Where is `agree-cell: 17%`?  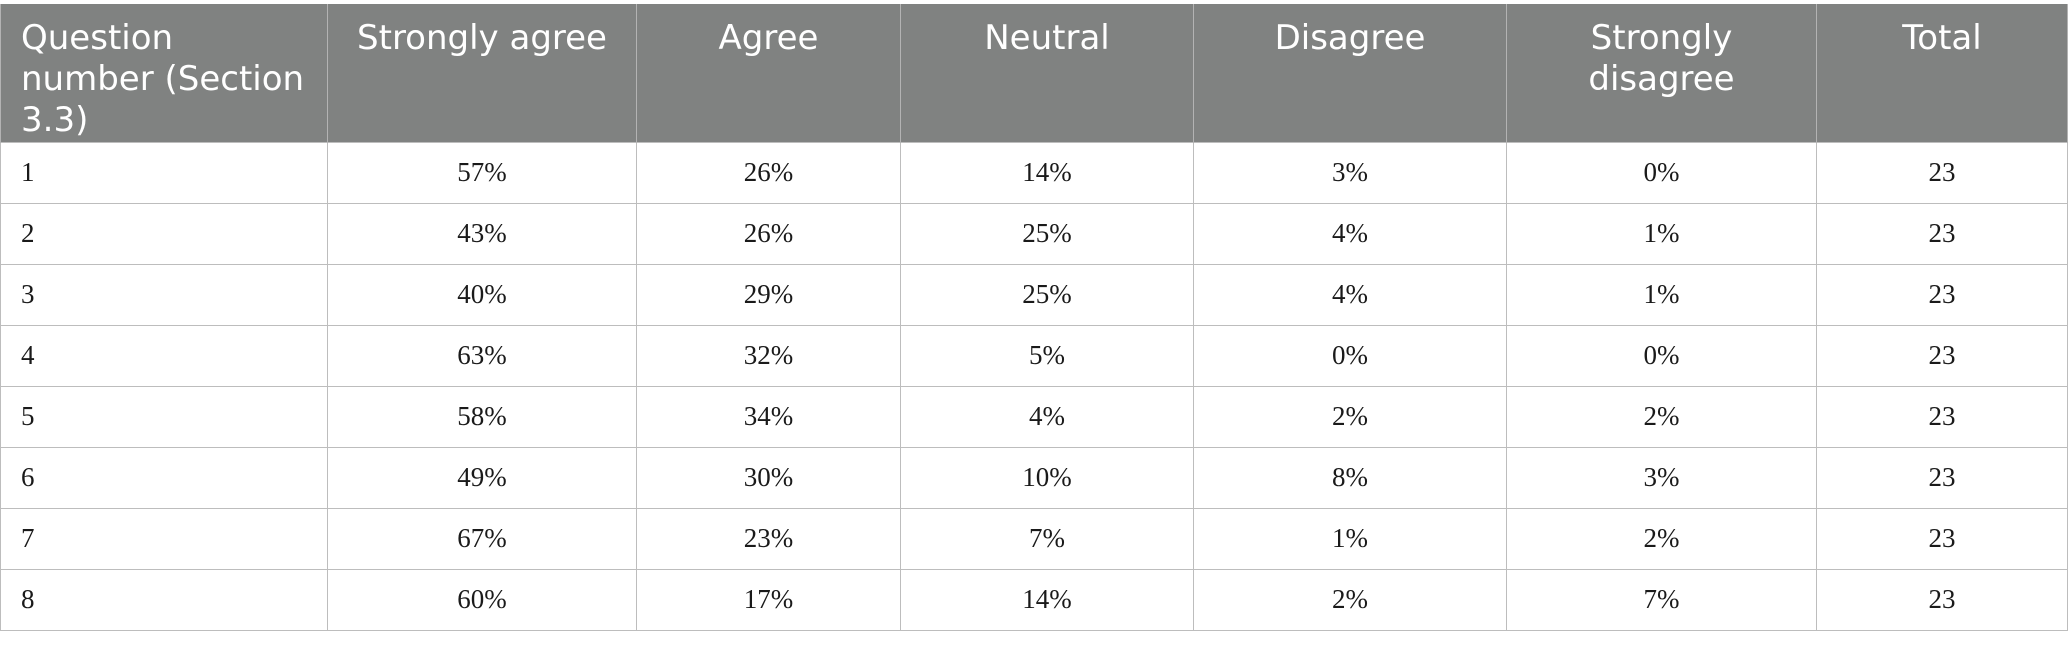 agree-cell: 17% is located at coordinates (768, 599).